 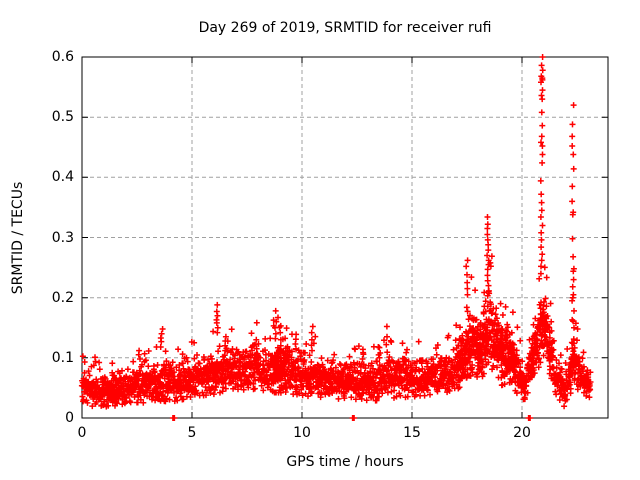 What do you see at coordinates (62, 357) in the screenshot?
I see `y-tick-label: 0.1` at bounding box center [62, 357].